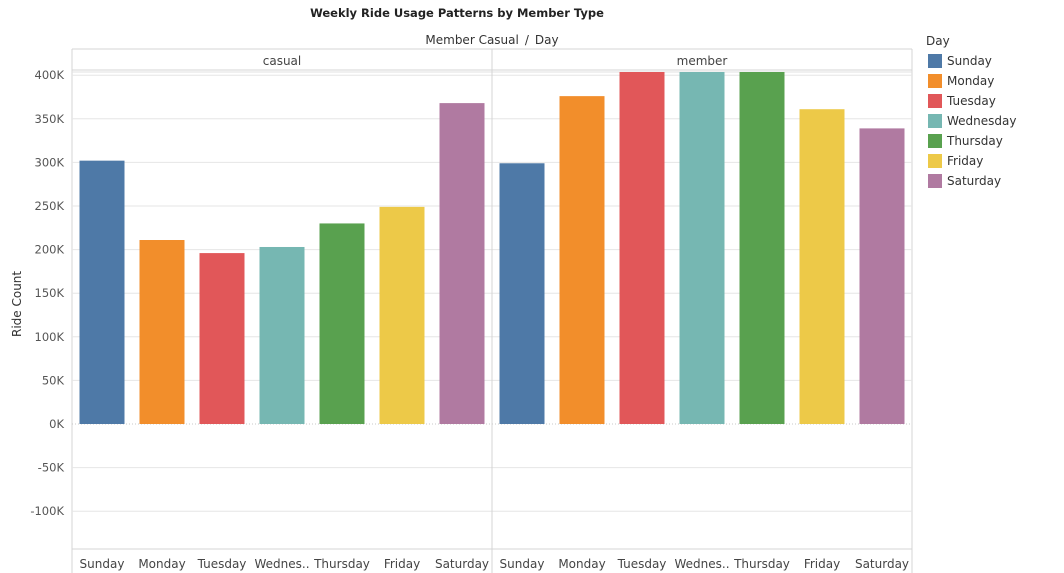  What do you see at coordinates (971, 81) in the screenshot?
I see `legend-label: Monday` at bounding box center [971, 81].